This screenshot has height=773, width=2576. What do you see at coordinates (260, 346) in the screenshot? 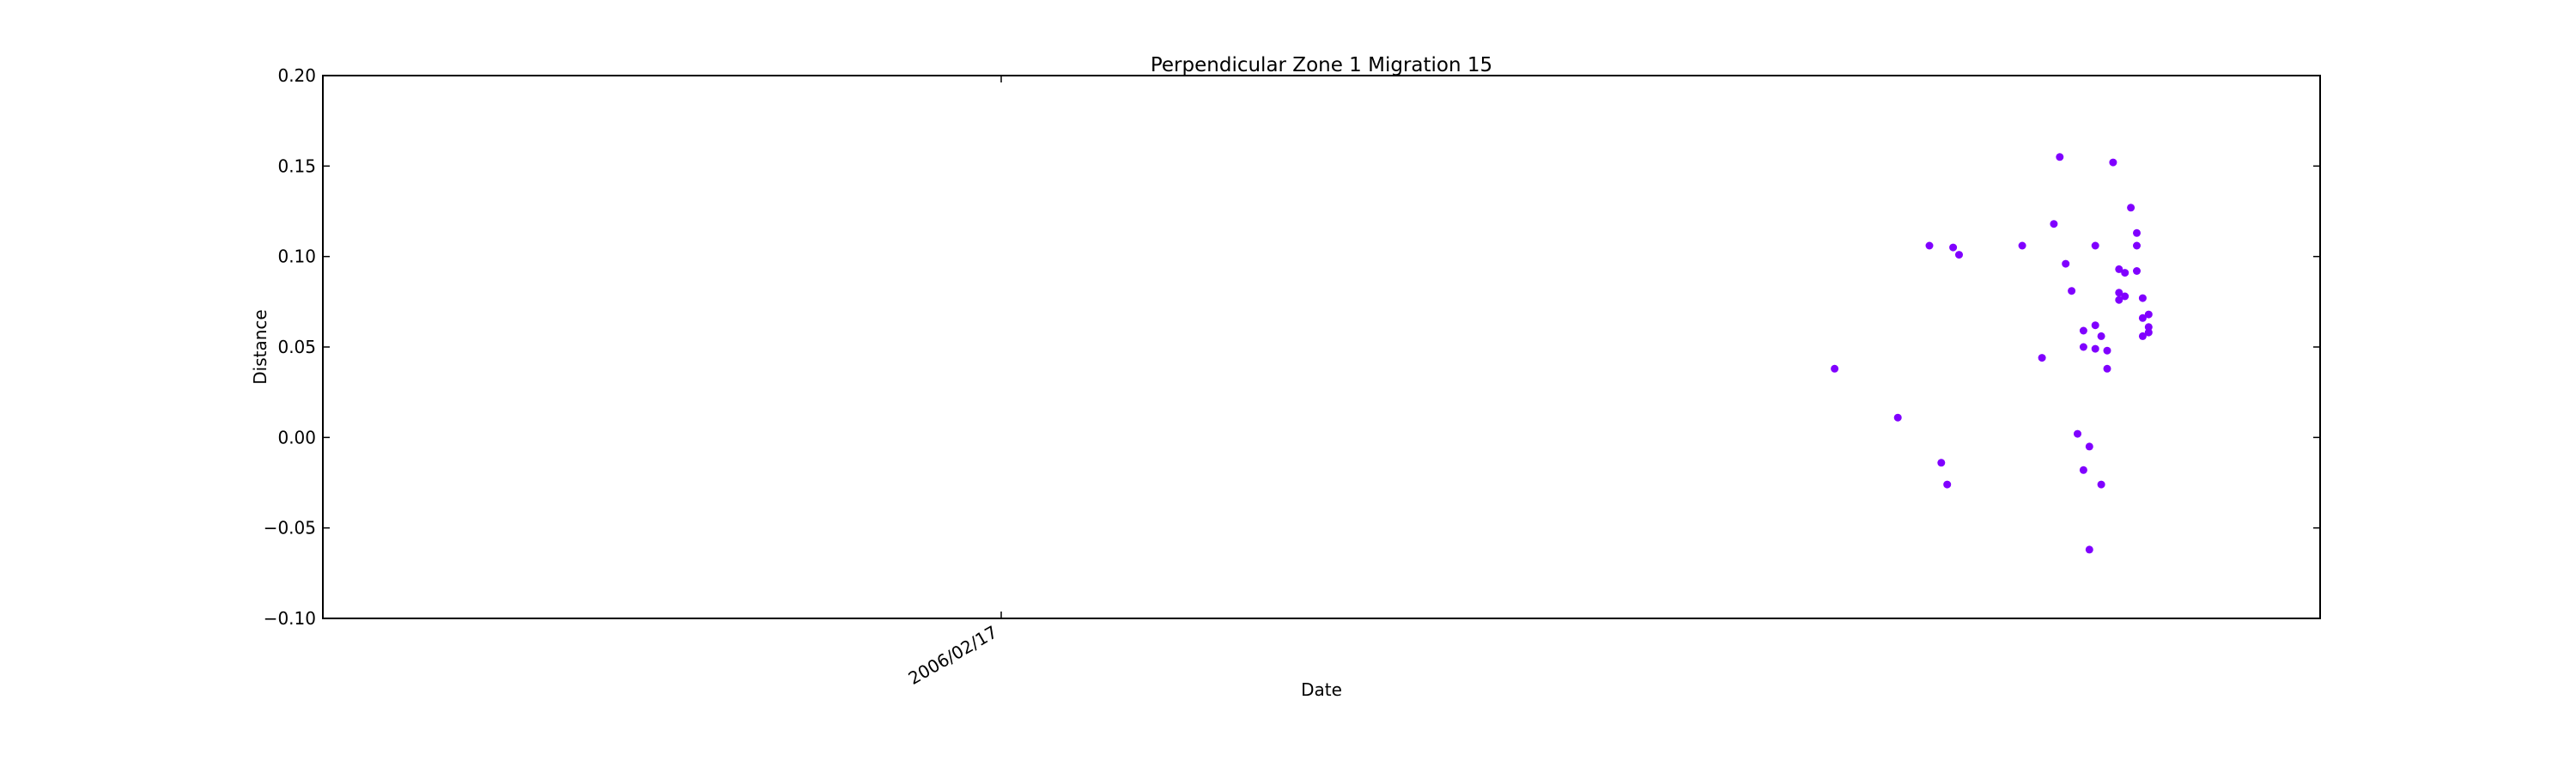
I see `y-axis-label: Distance` at bounding box center [260, 346].